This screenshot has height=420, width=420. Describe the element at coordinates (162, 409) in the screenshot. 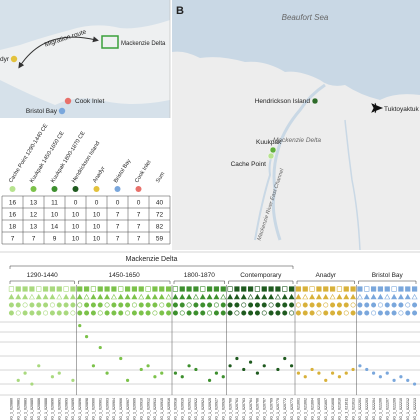

I see `sample-id: CGG_1_020915` at that location.